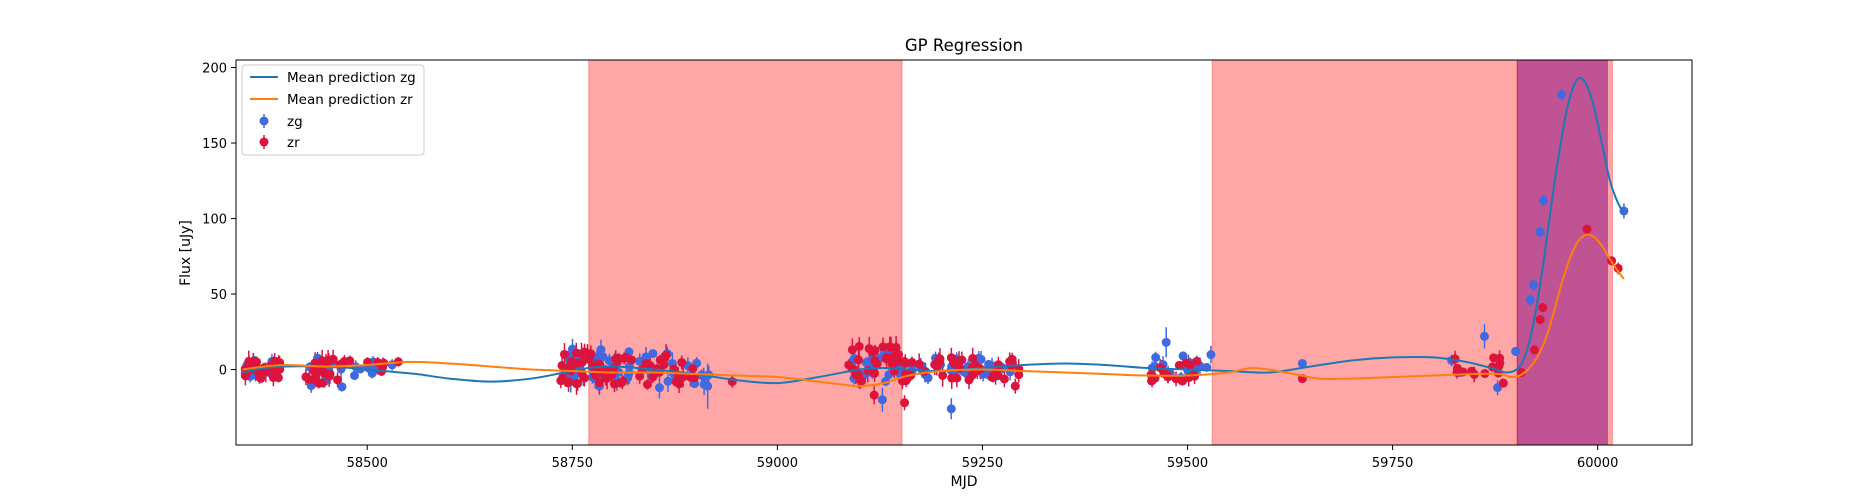  What do you see at coordinates (350, 100) in the screenshot?
I see `legend-label-zr-line: Mean prediction zr` at bounding box center [350, 100].